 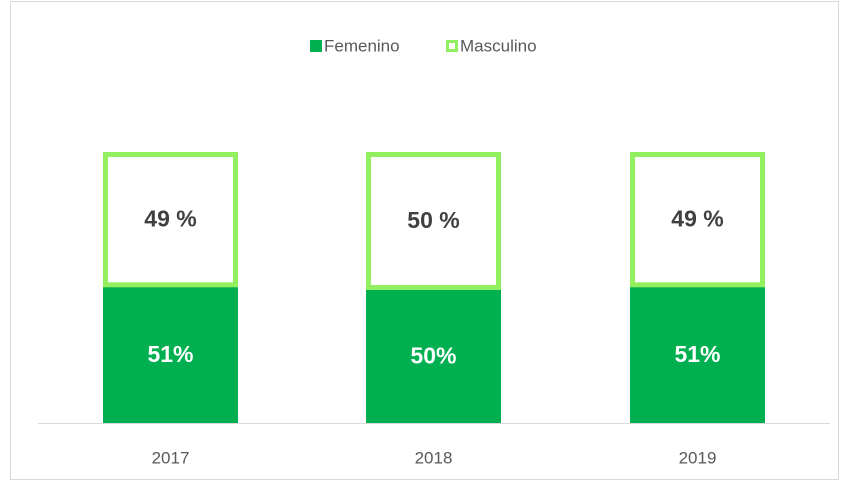 What do you see at coordinates (434, 457) in the screenshot?
I see `x-tick-label: 2018` at bounding box center [434, 457].